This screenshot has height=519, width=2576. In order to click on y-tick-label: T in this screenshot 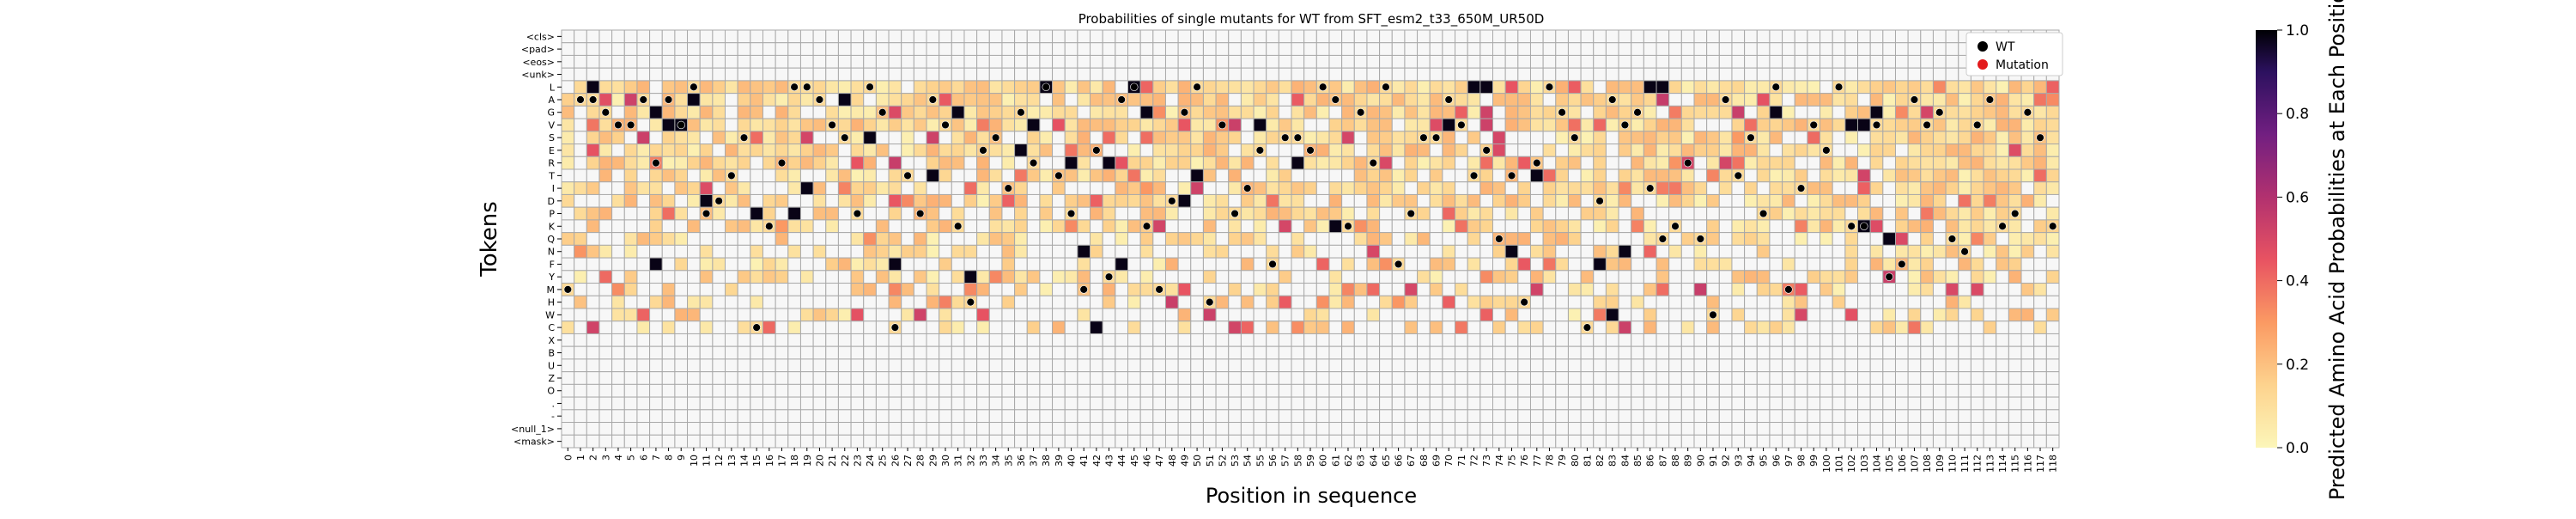, I will do `click(552, 175)`.